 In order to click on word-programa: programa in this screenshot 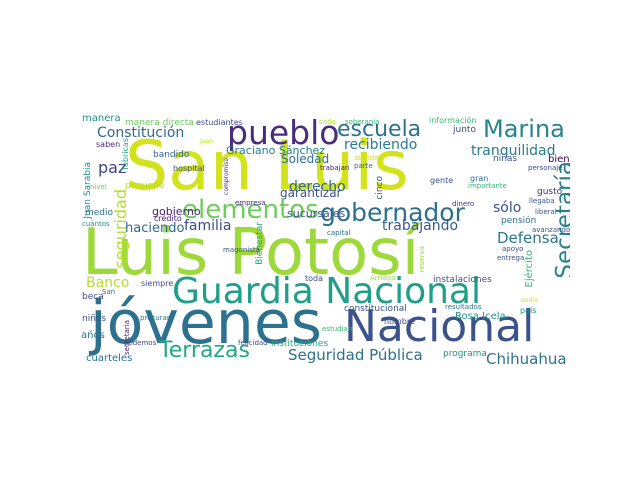, I will do `click(465, 354)`.